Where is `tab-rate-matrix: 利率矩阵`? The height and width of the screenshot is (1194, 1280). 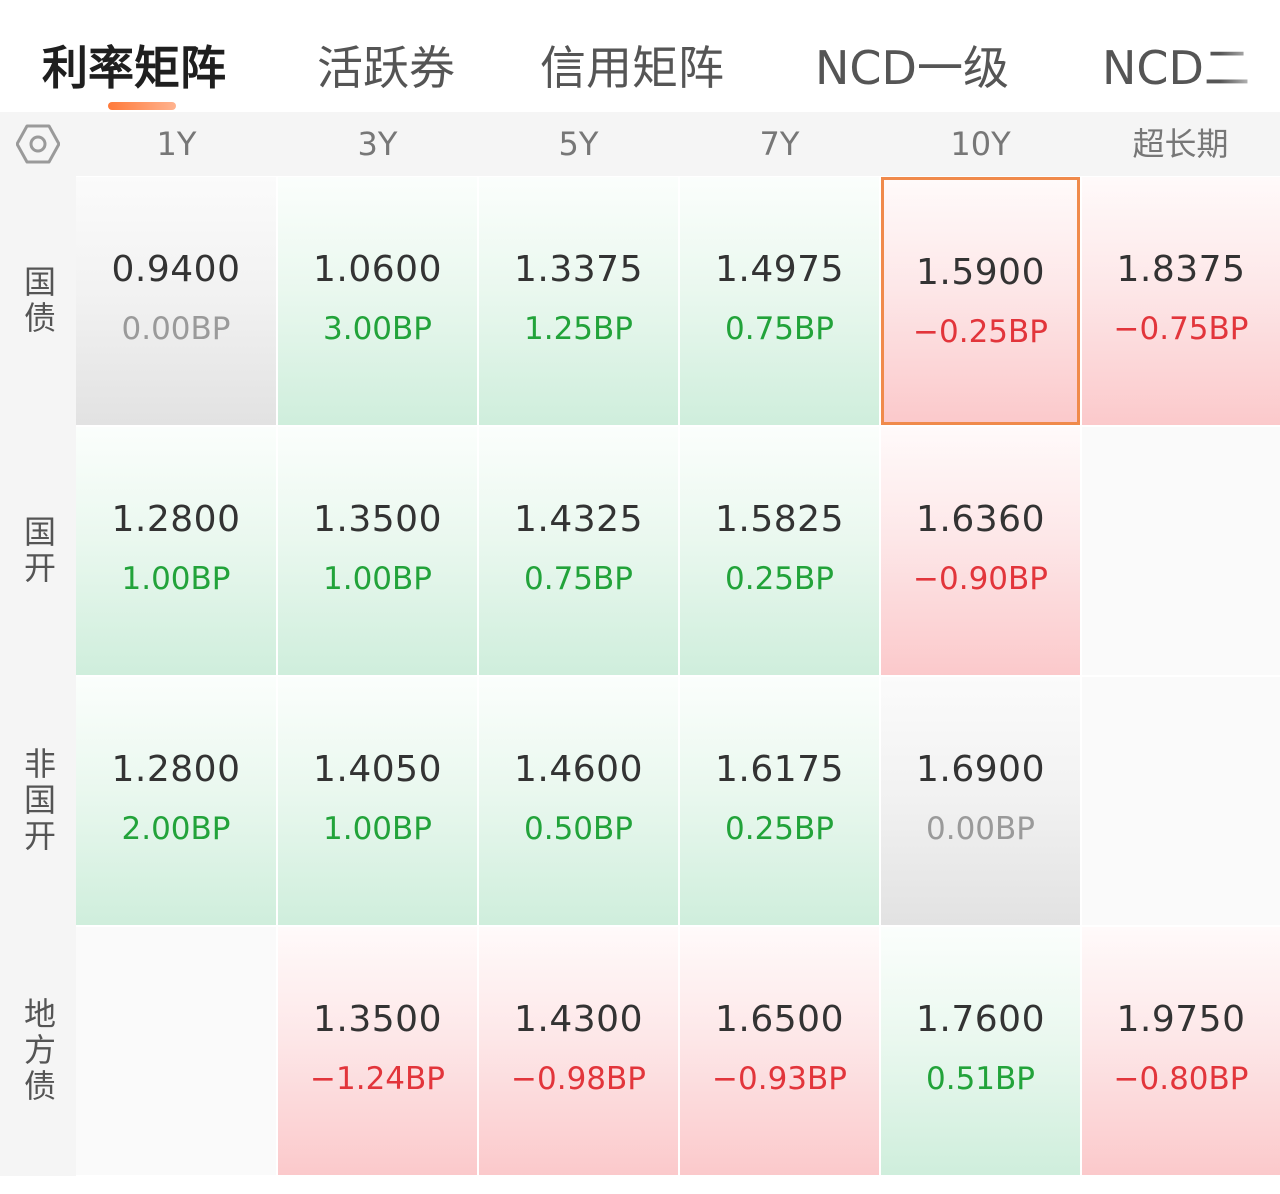
tab-rate-matrix: 利率矩阵 is located at coordinates (134, 68).